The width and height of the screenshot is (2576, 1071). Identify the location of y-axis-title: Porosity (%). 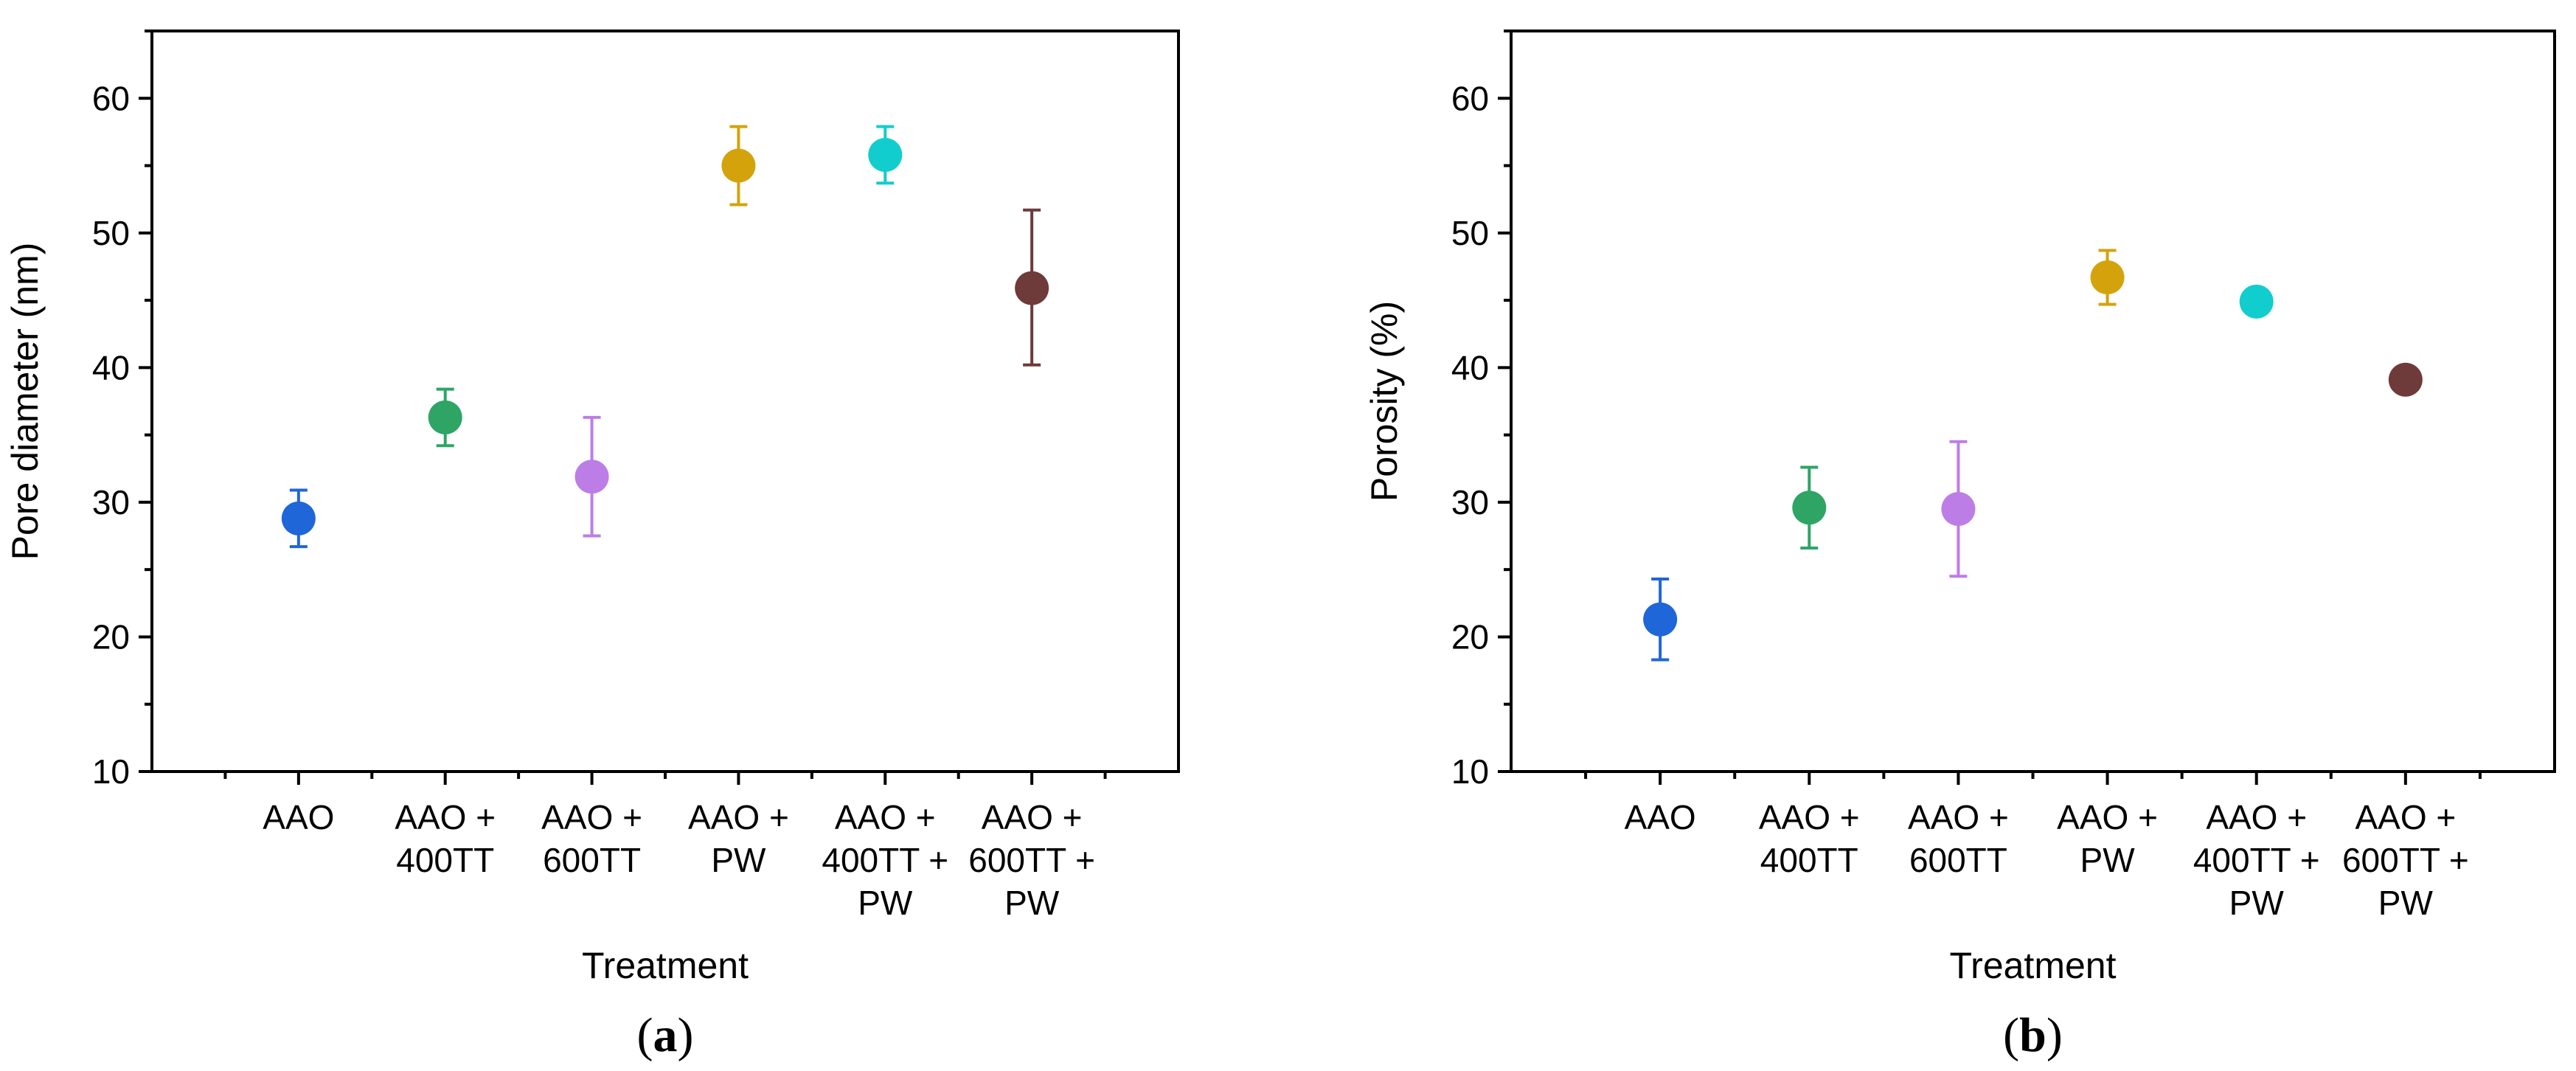
(1384, 401).